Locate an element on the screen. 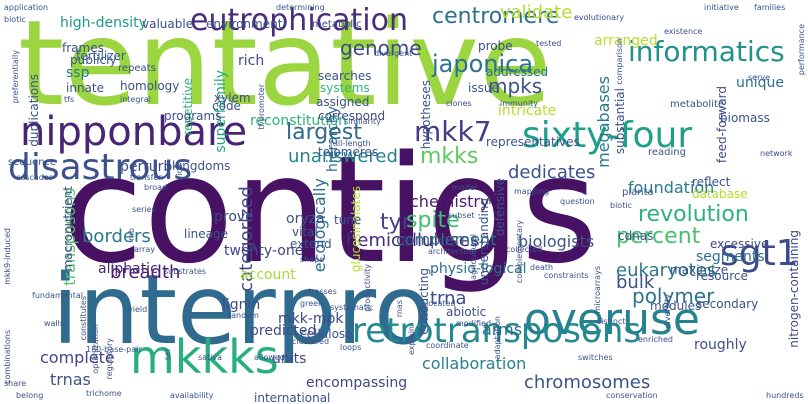 The image size is (808, 404). cloud-word: macronutrient is located at coordinates (68, 229).